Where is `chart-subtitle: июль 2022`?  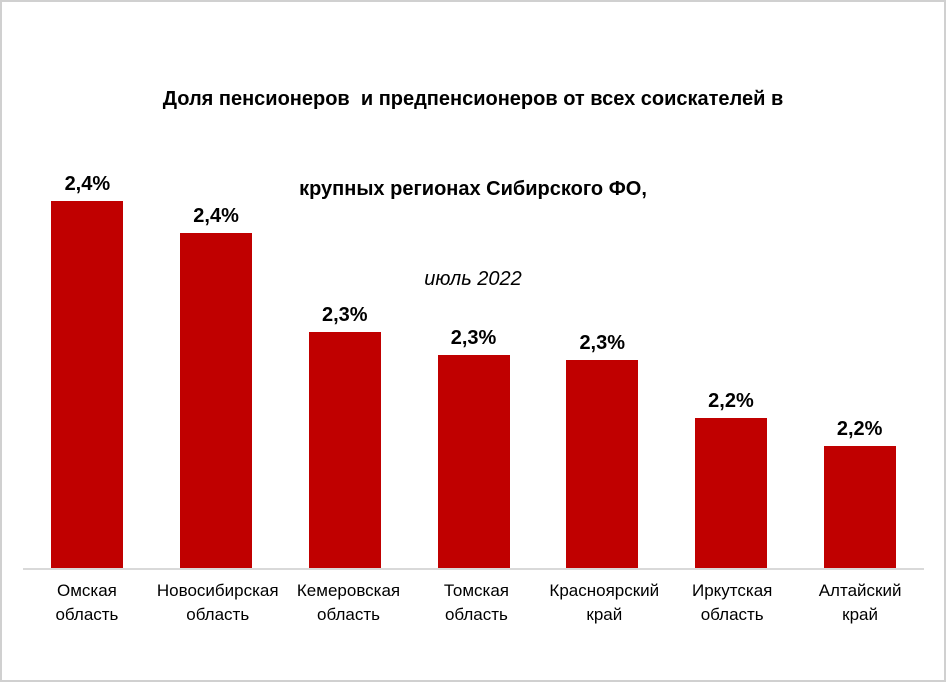 chart-subtitle: июль 2022 is located at coordinates (473, 279).